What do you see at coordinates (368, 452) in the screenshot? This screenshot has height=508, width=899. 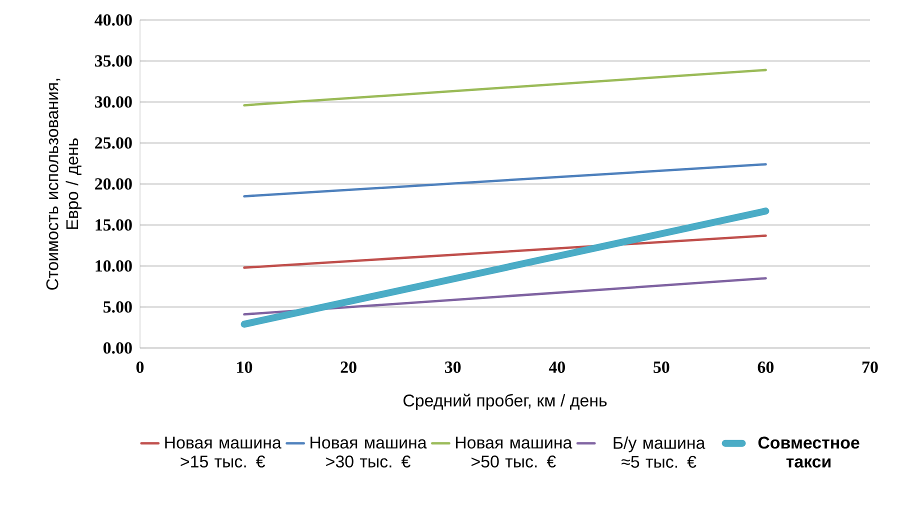 I see `legend-label: Новая машина >30 тыс. €` at bounding box center [368, 452].